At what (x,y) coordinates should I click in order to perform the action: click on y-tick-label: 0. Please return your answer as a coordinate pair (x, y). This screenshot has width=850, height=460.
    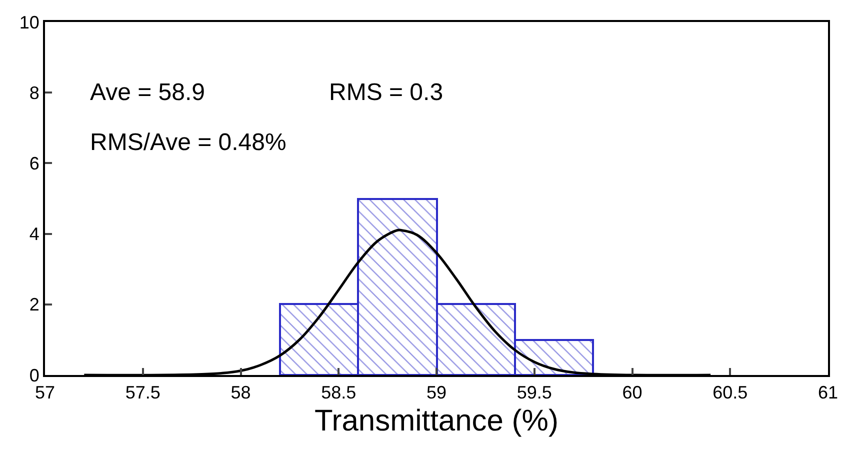
    Looking at the image, I should click on (34, 375).